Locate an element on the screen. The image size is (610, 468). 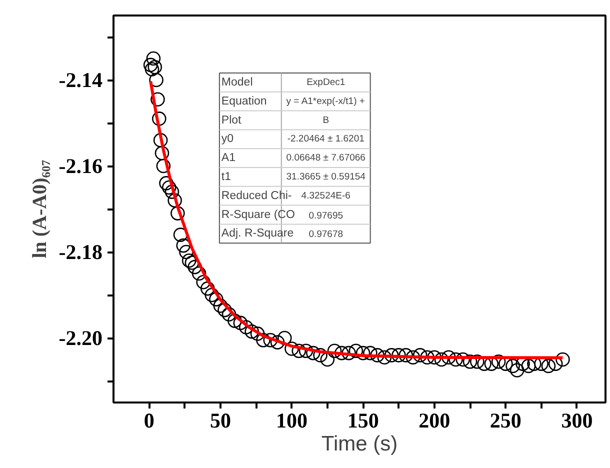
x-tick-label: 0 is located at coordinates (149, 420).